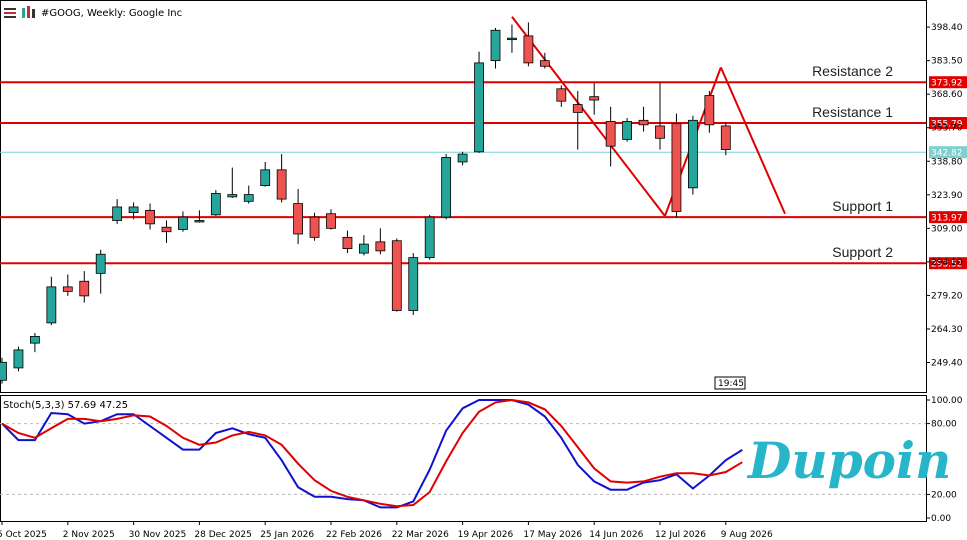 This screenshot has height=540, width=967. What do you see at coordinates (947, 401) in the screenshot?
I see `stoch-tick-label: 100.00` at bounding box center [947, 401].